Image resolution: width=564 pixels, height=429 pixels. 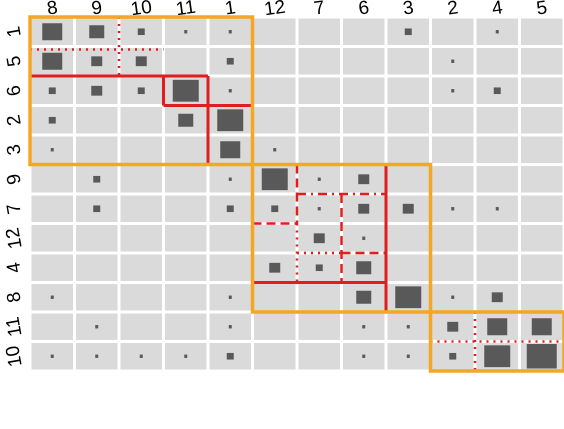 I want to click on column-labels: 8 9 10 11 1 12 7 6 3 2 4 5, so click(x=297, y=10).